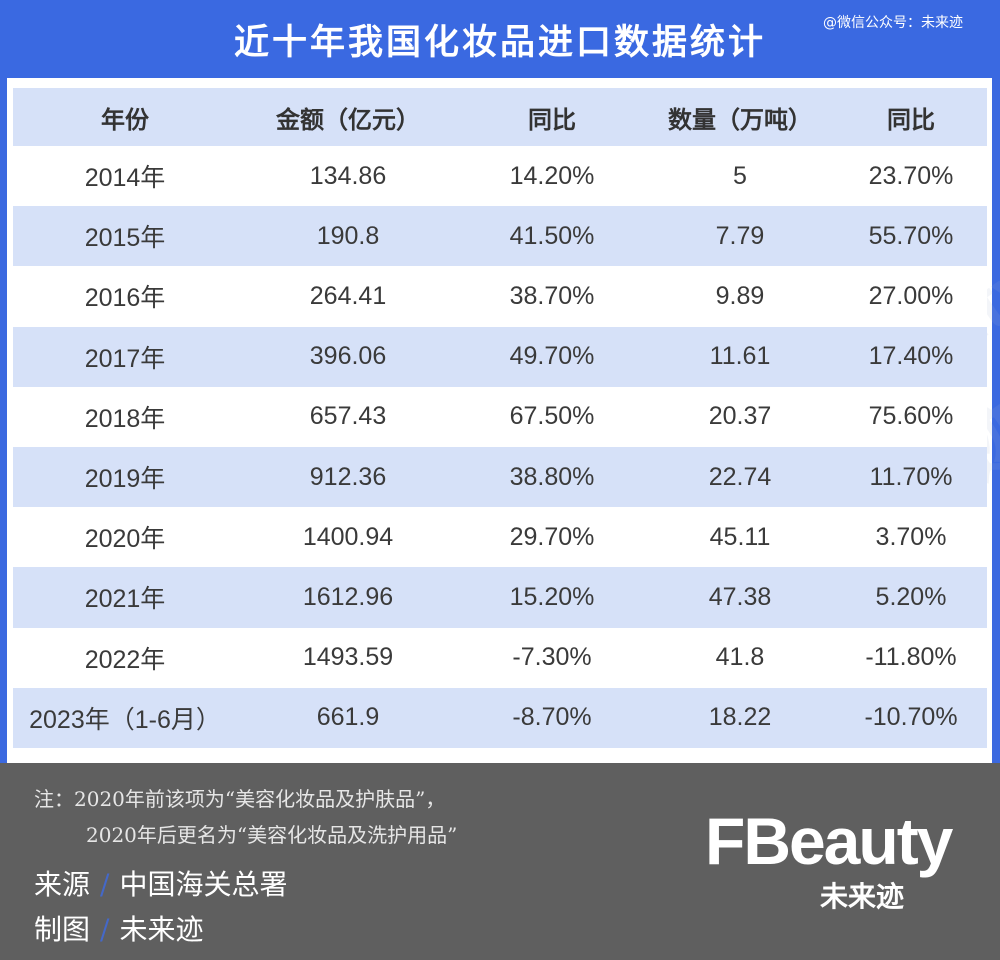 The height and width of the screenshot is (960, 1000). I want to click on cell-quantity: 47.38, so click(740, 596).